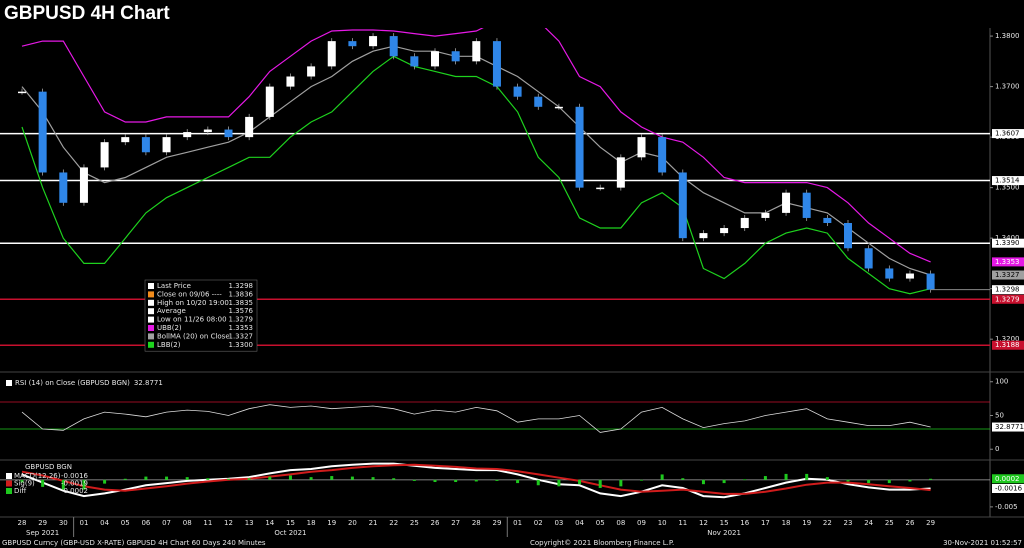 Image resolution: width=1024 pixels, height=548 pixels. What do you see at coordinates (724, 533) in the screenshot?
I see `month-label: Nov 2021` at bounding box center [724, 533].